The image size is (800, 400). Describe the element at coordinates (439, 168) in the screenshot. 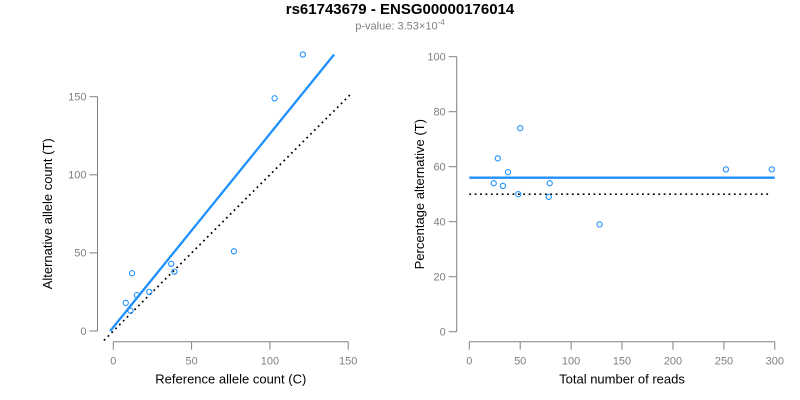

I see `y-tick-label: 60` at that location.